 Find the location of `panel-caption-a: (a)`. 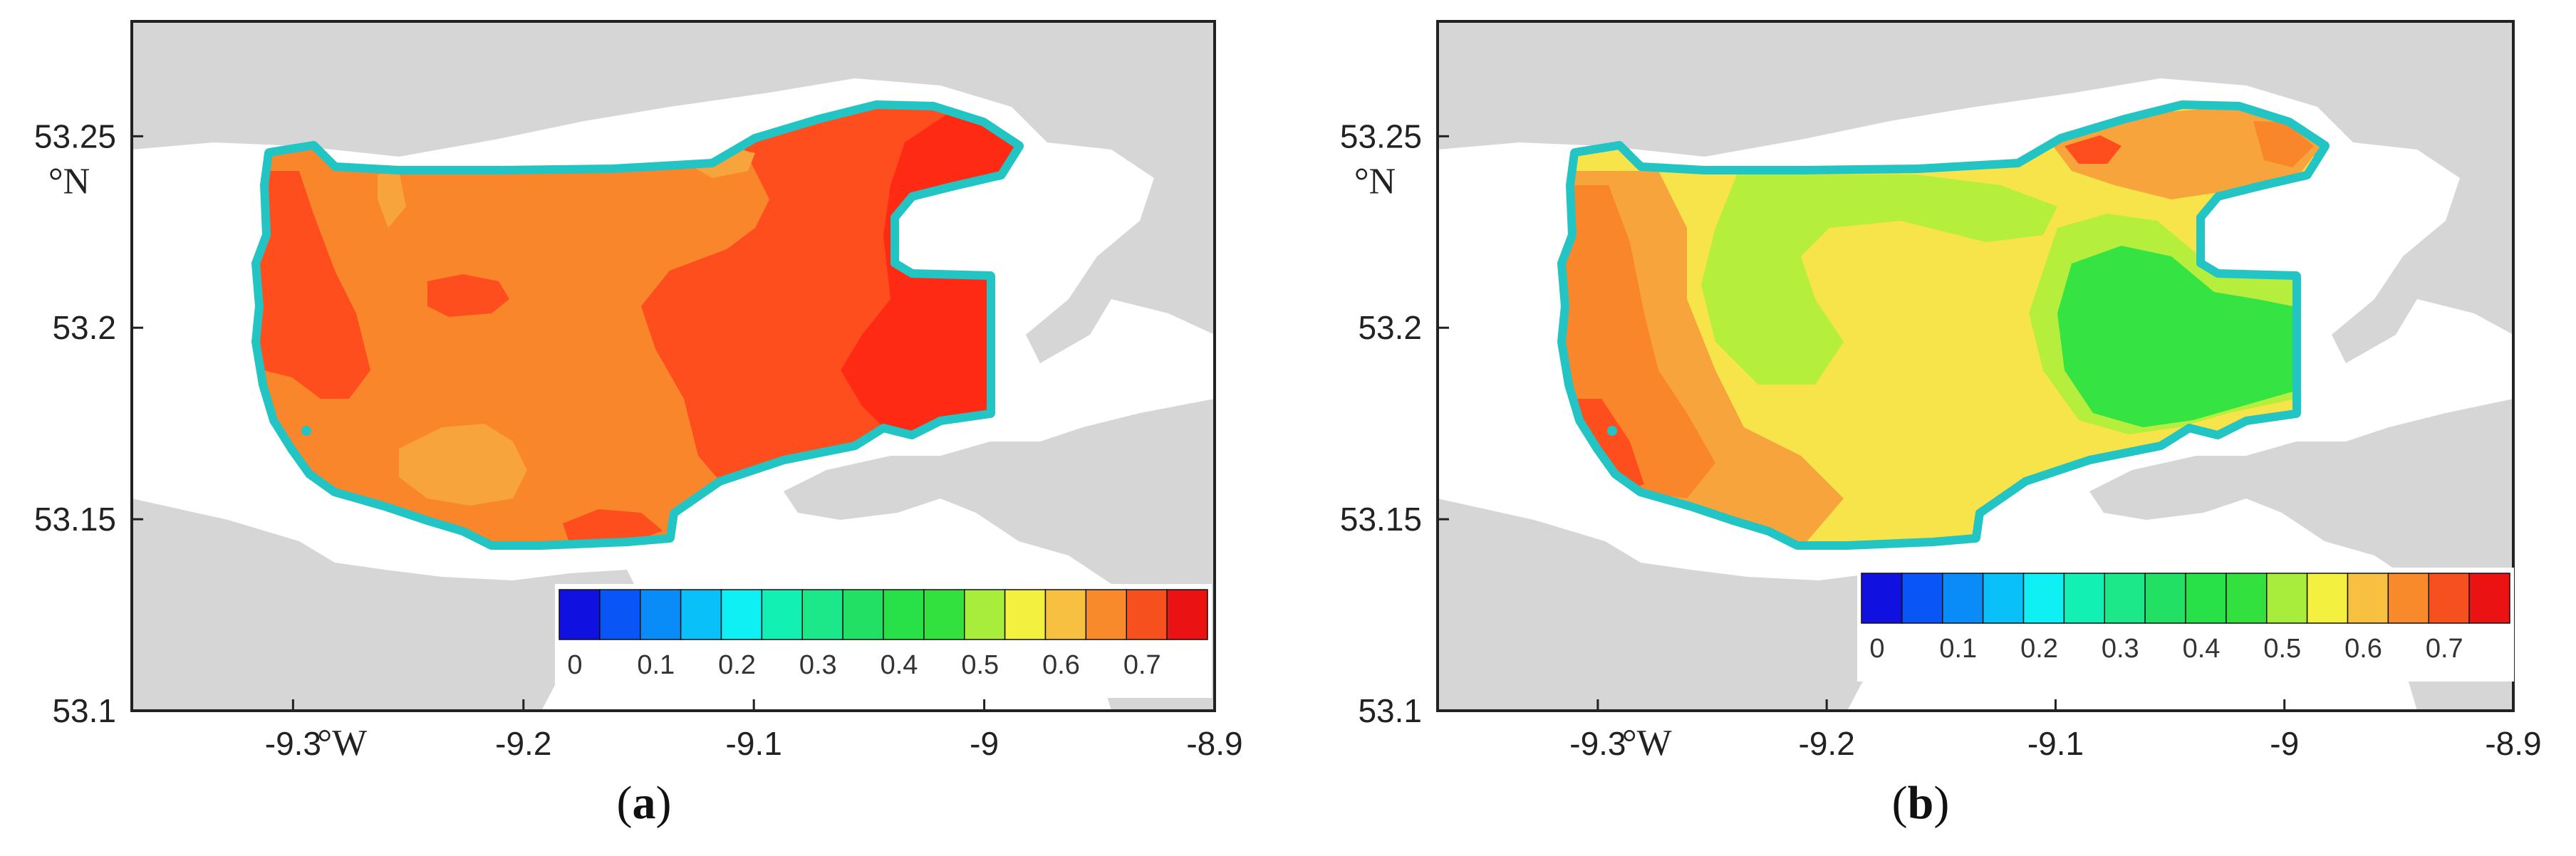

panel-caption-a: (a) is located at coordinates (644, 803).